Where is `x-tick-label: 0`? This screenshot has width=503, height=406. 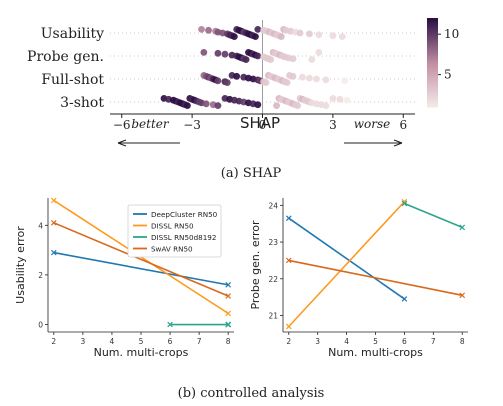
x-tick-label: 0 is located at coordinates (263, 125).